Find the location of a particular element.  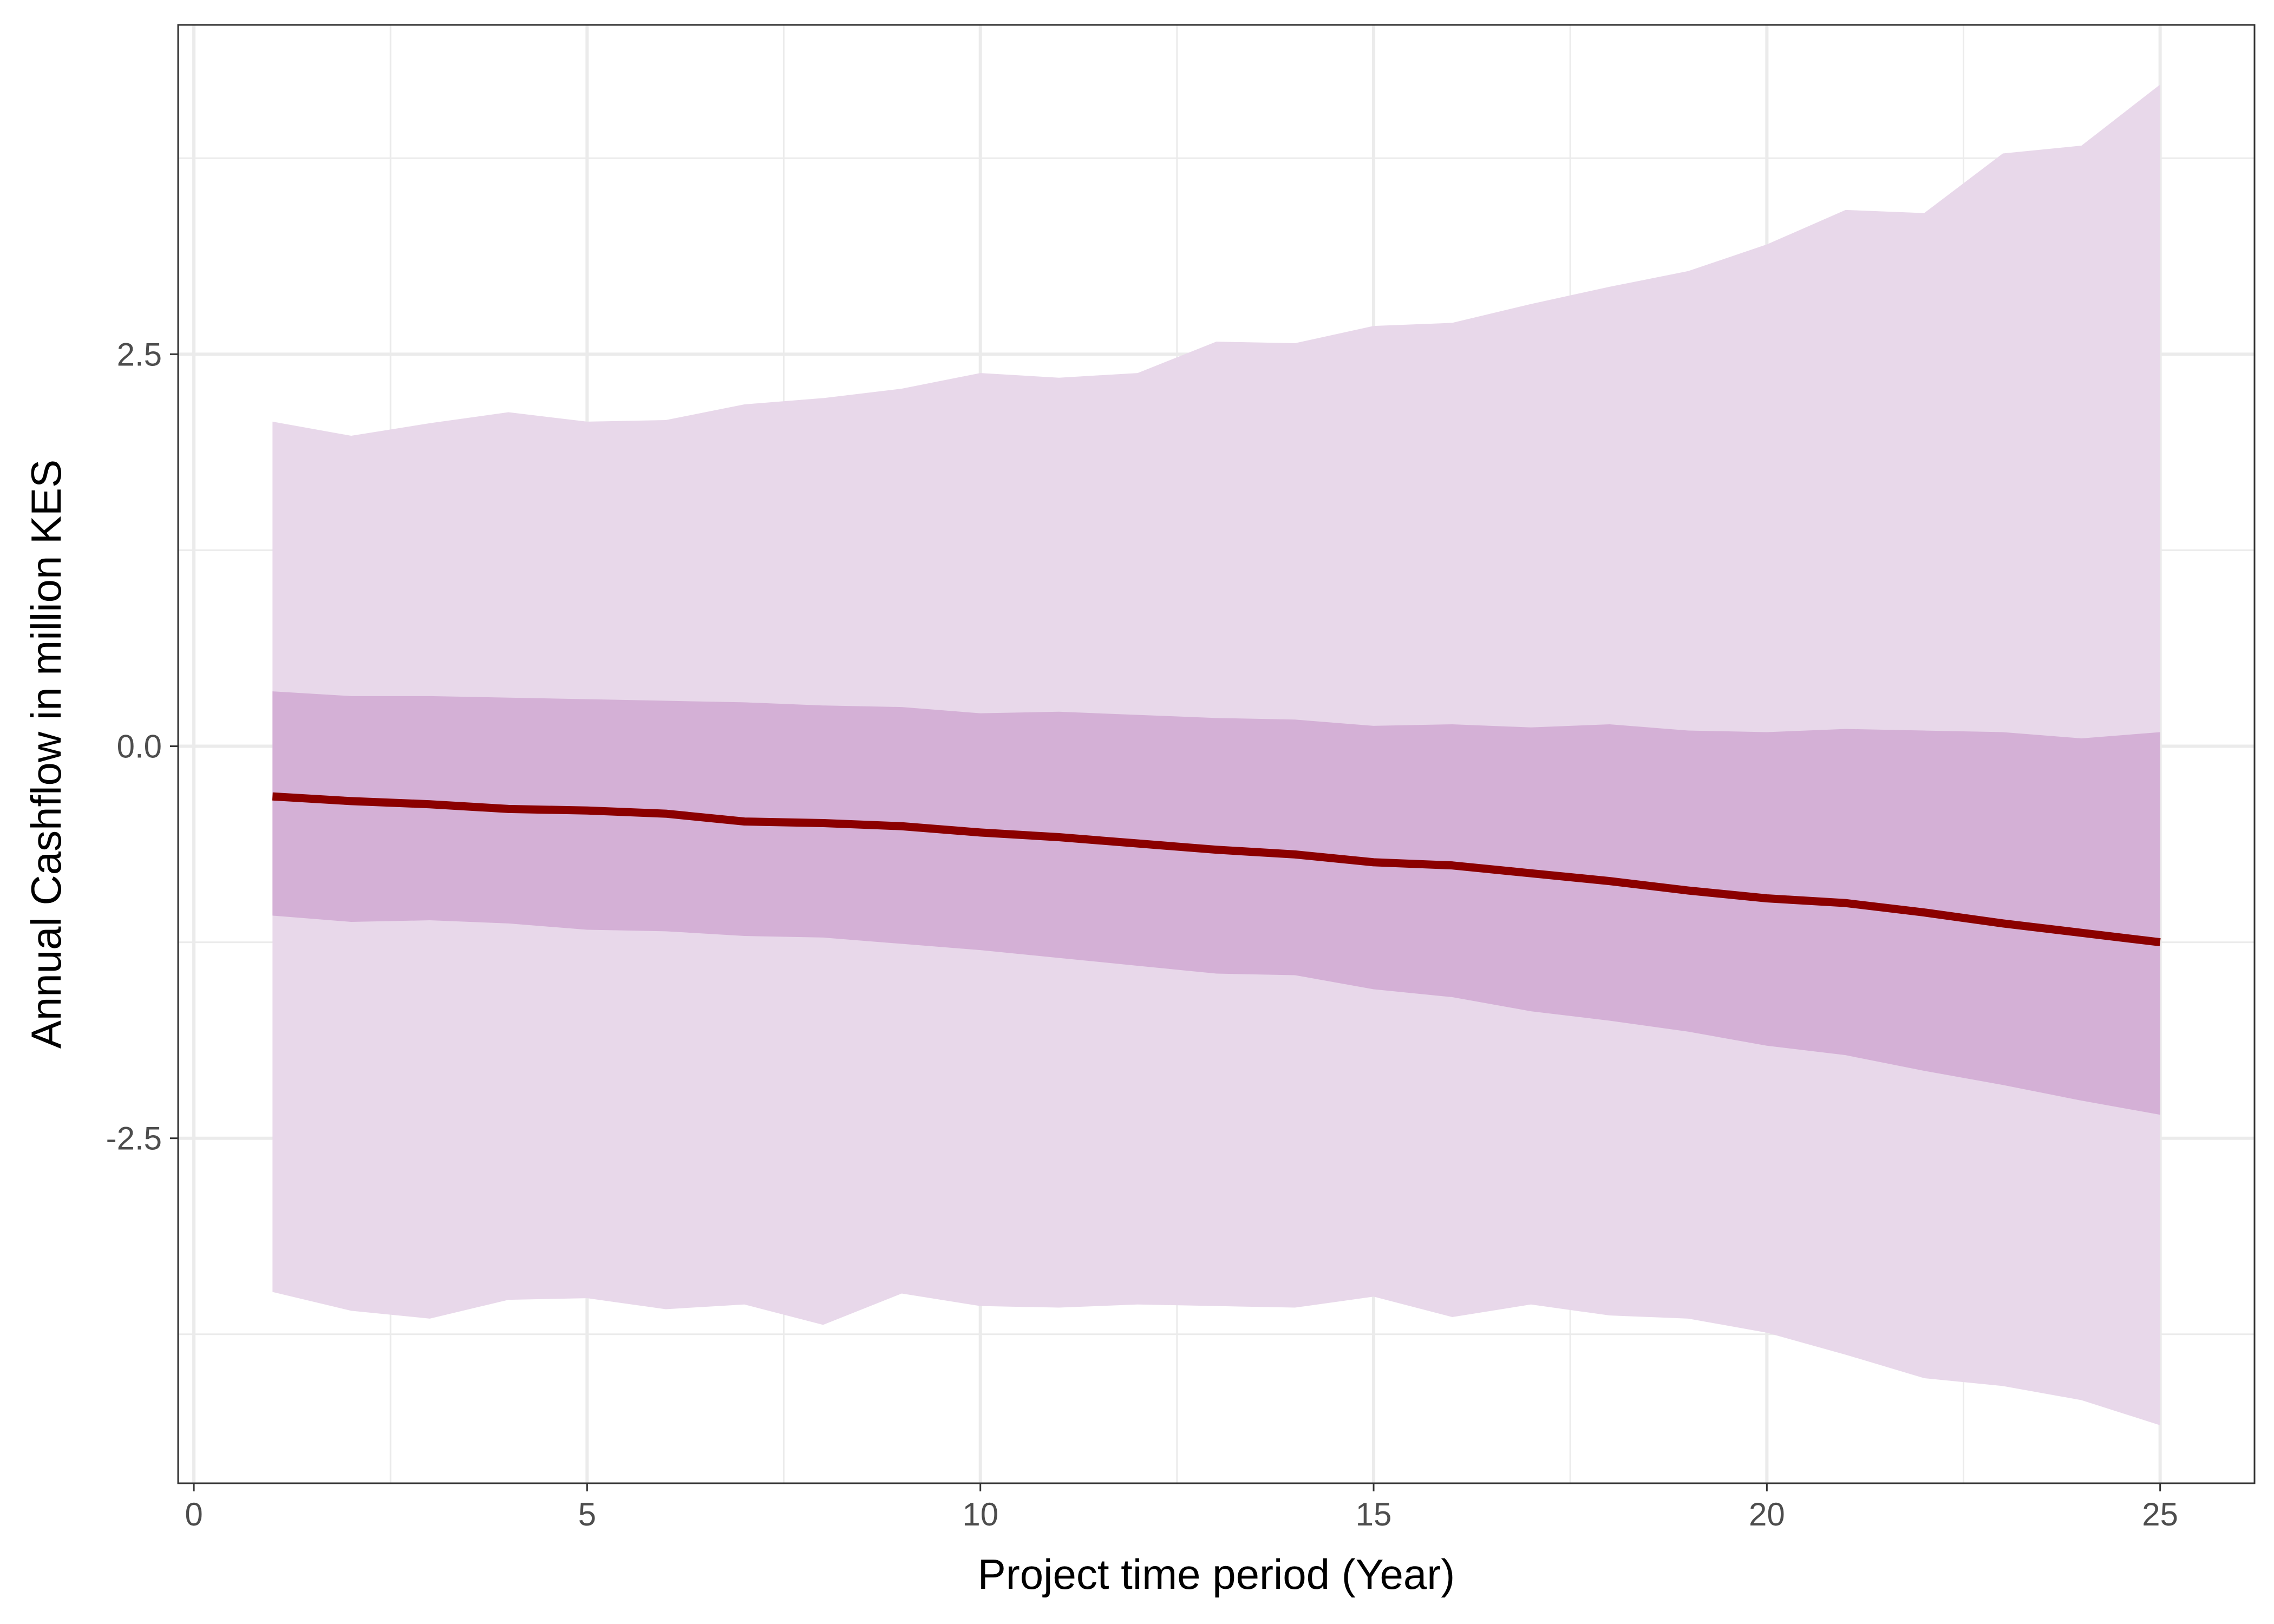

x-axis-title: Project time period (Year) is located at coordinates (1216, 1574).